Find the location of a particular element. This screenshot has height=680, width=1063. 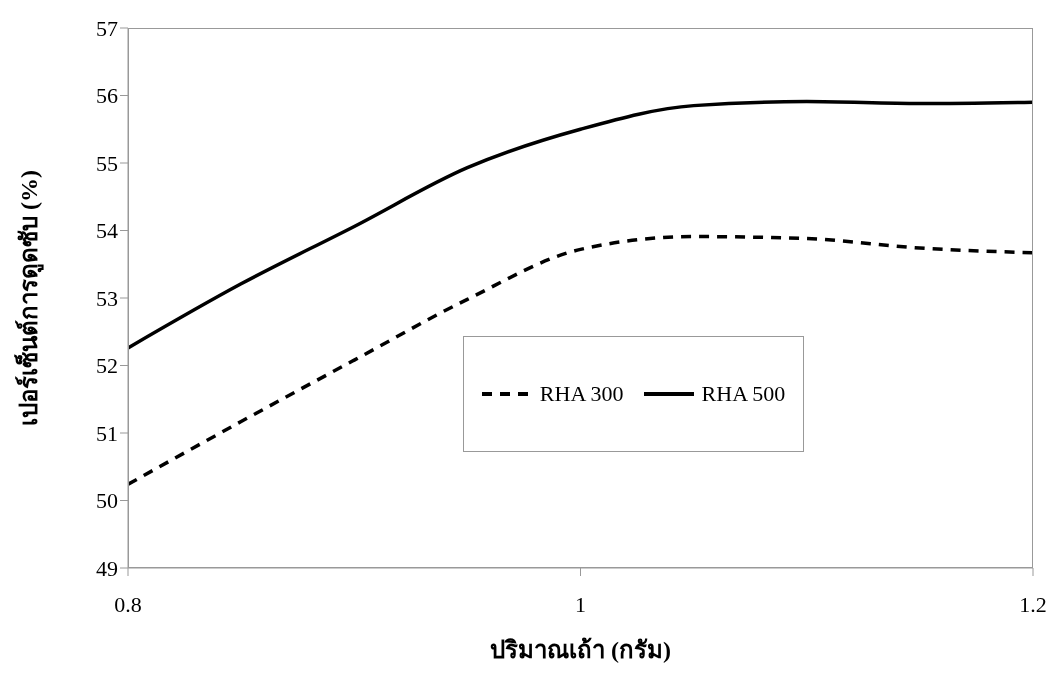

y-tick-label: 50 is located at coordinates (107, 501).